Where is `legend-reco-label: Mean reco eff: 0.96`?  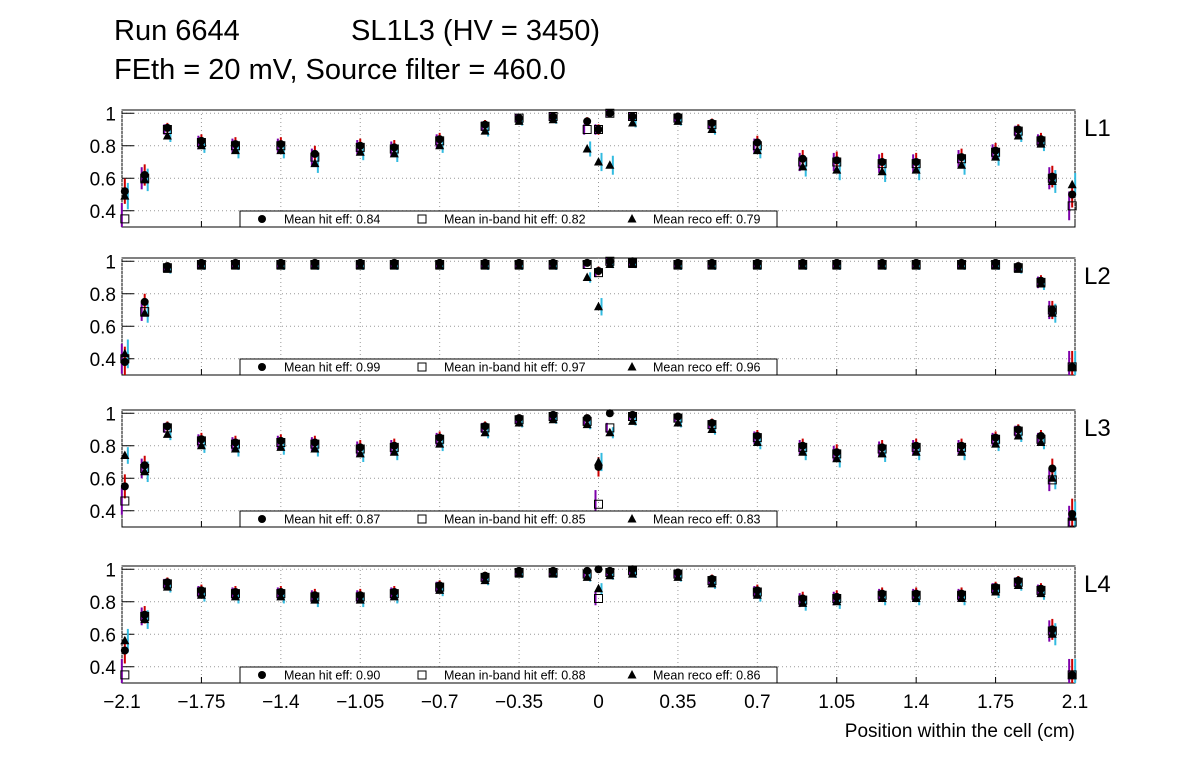
legend-reco-label: Mean reco eff: 0.96 is located at coordinates (707, 368).